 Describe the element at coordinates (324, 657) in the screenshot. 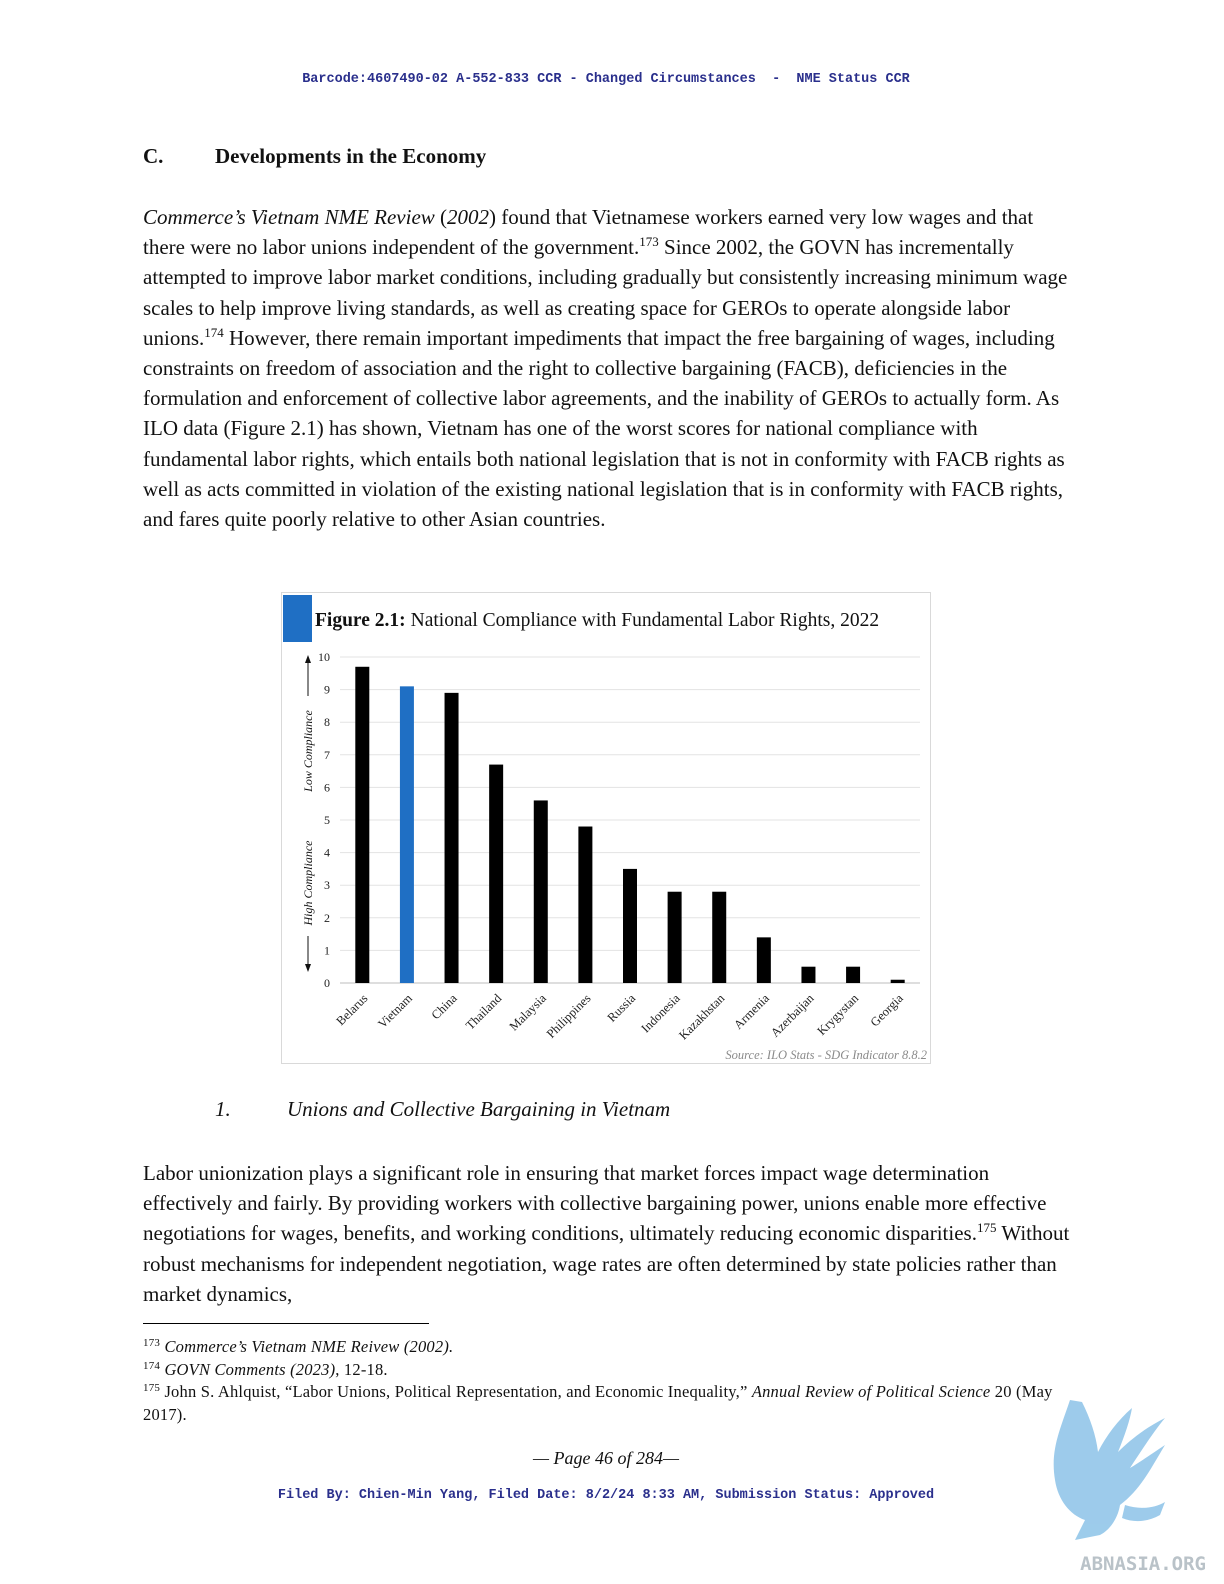

I see `y-tick-label: 10` at that location.